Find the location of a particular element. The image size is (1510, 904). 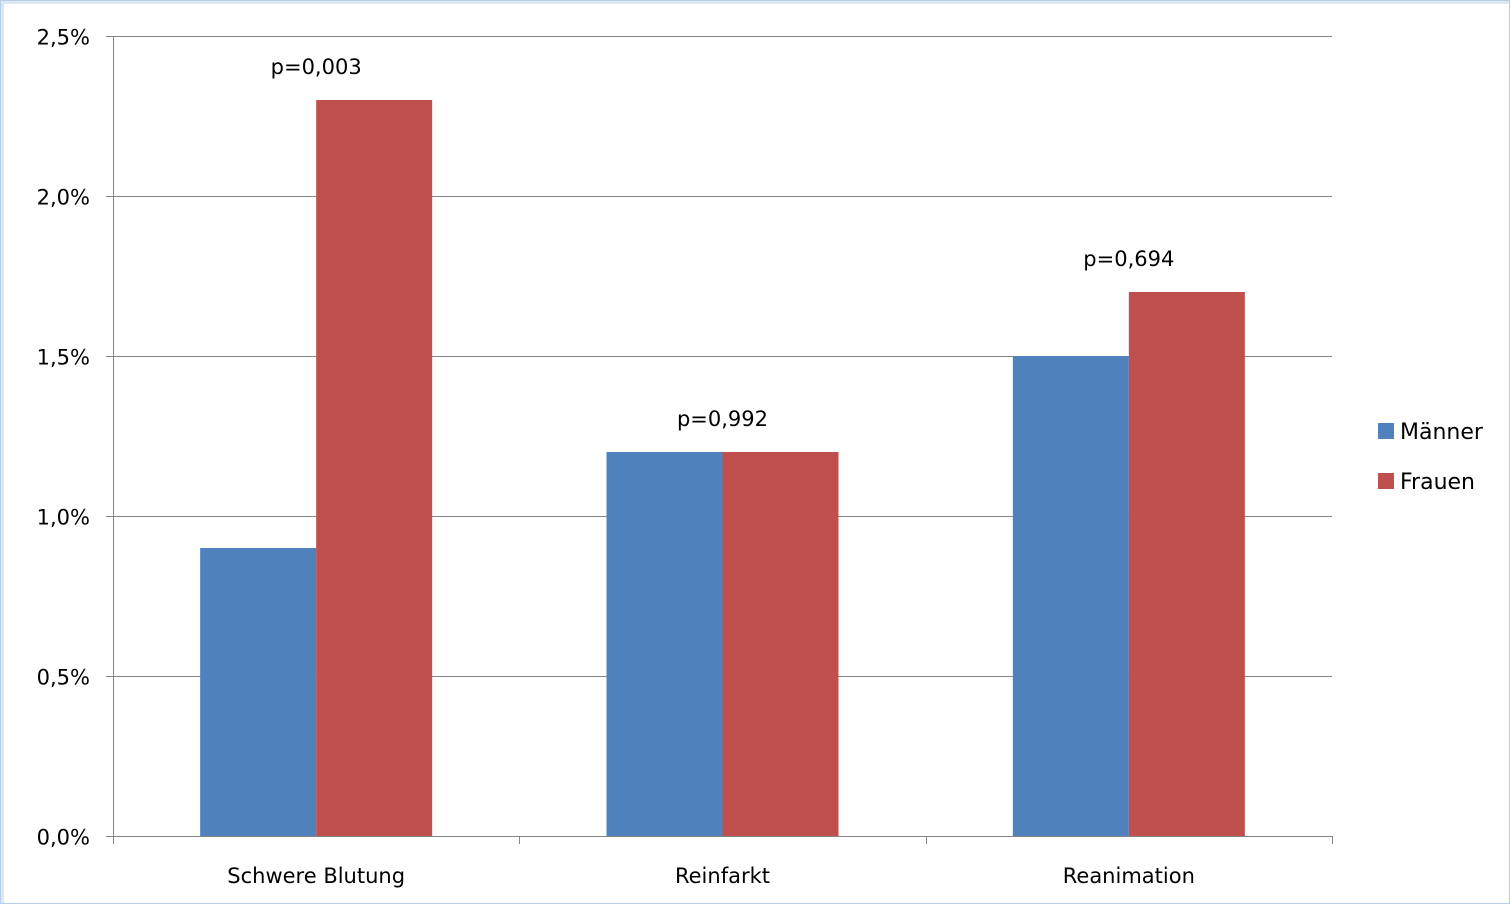

y-tick-label: 2,0% is located at coordinates (63, 198).